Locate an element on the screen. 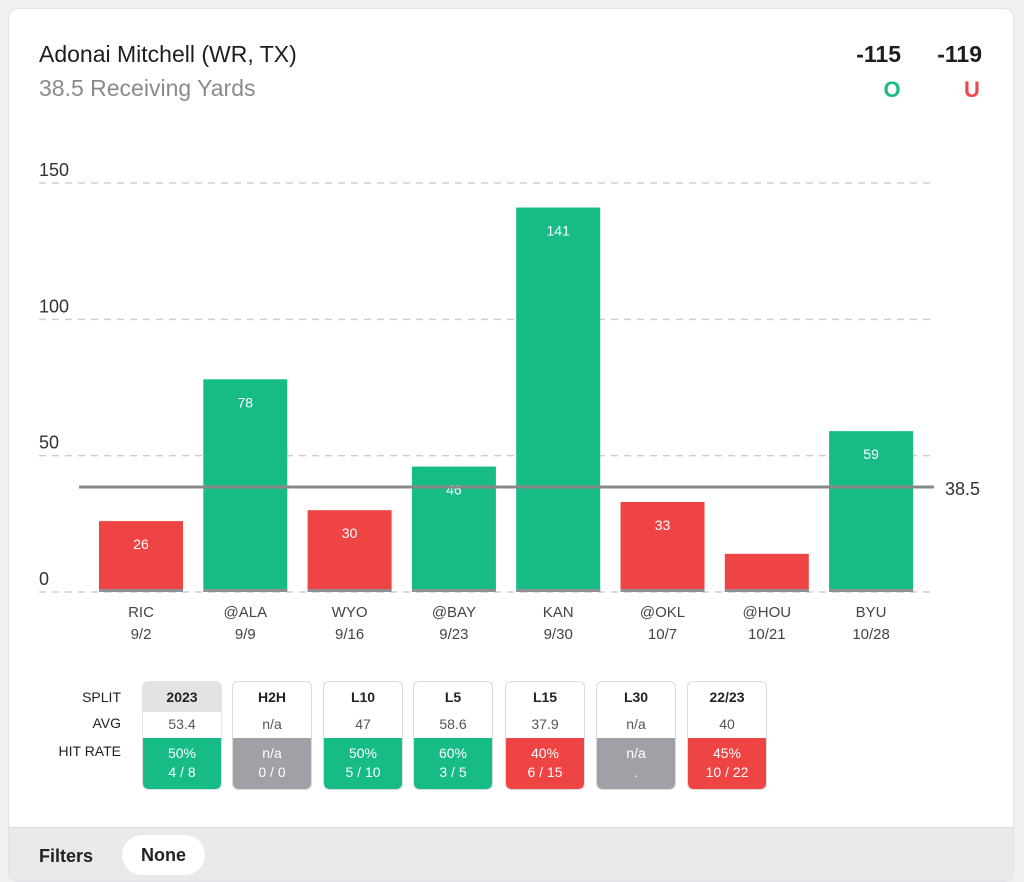 This screenshot has width=1024, height=882. hit-rate-count: 5 / 10 is located at coordinates (363, 772).